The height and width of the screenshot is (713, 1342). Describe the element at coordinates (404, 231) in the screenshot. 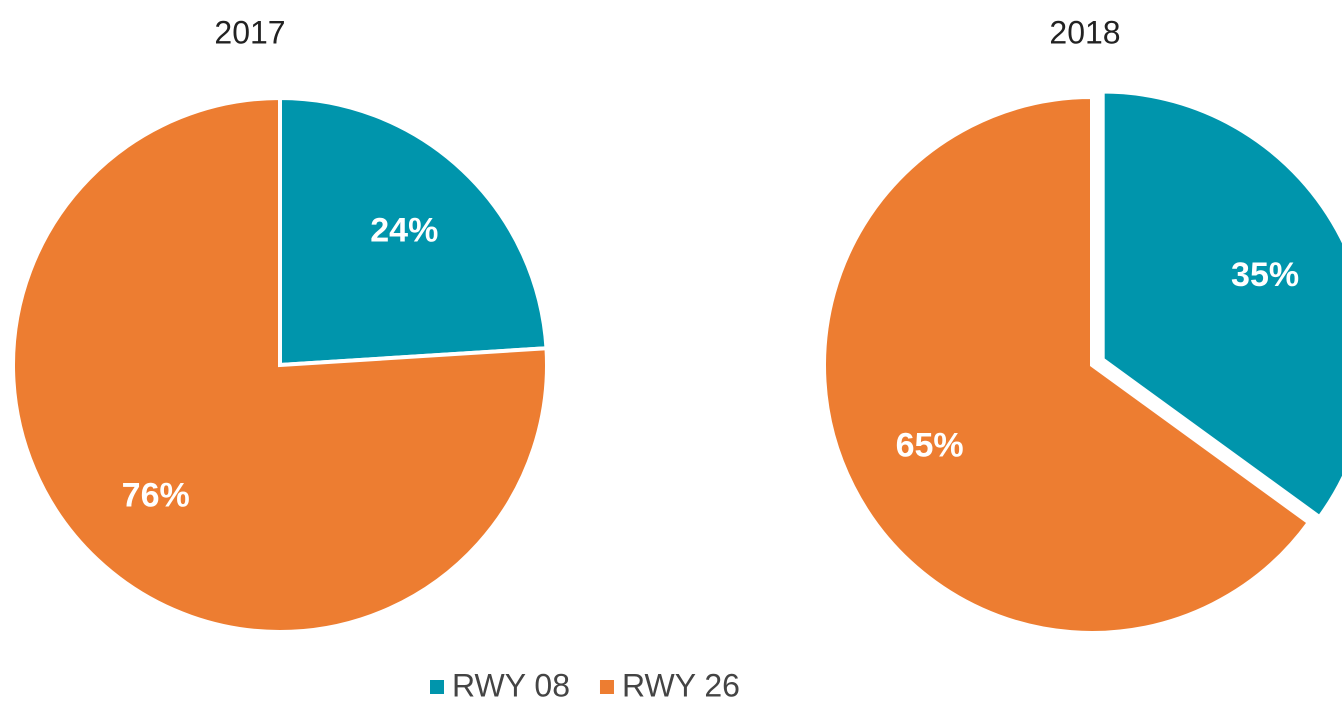

I see `data-label: 24%` at that location.